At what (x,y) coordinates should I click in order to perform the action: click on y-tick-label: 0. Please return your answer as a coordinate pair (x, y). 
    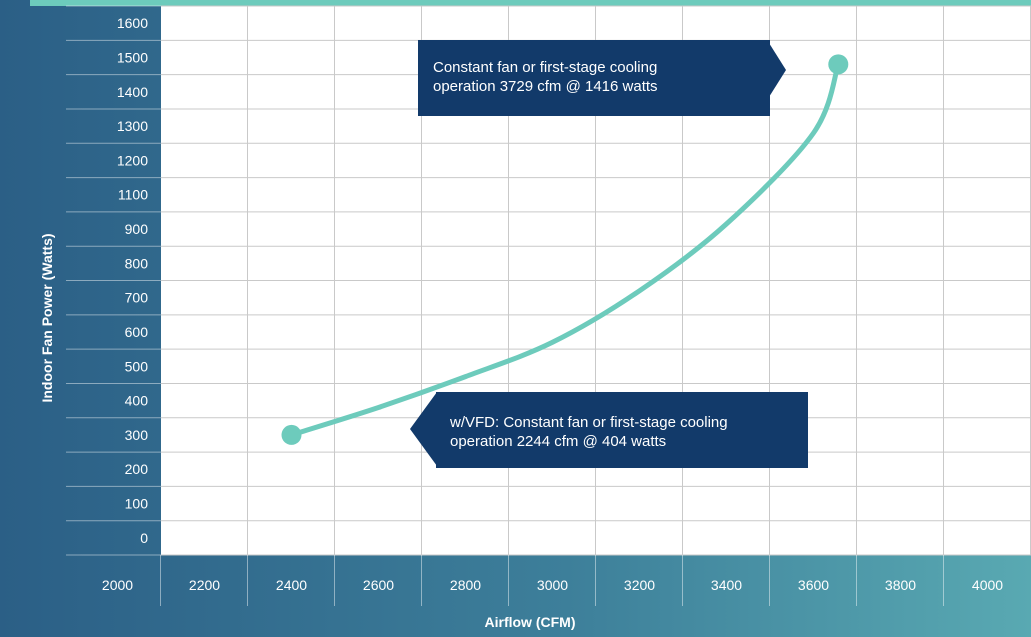
    Looking at the image, I should click on (144, 538).